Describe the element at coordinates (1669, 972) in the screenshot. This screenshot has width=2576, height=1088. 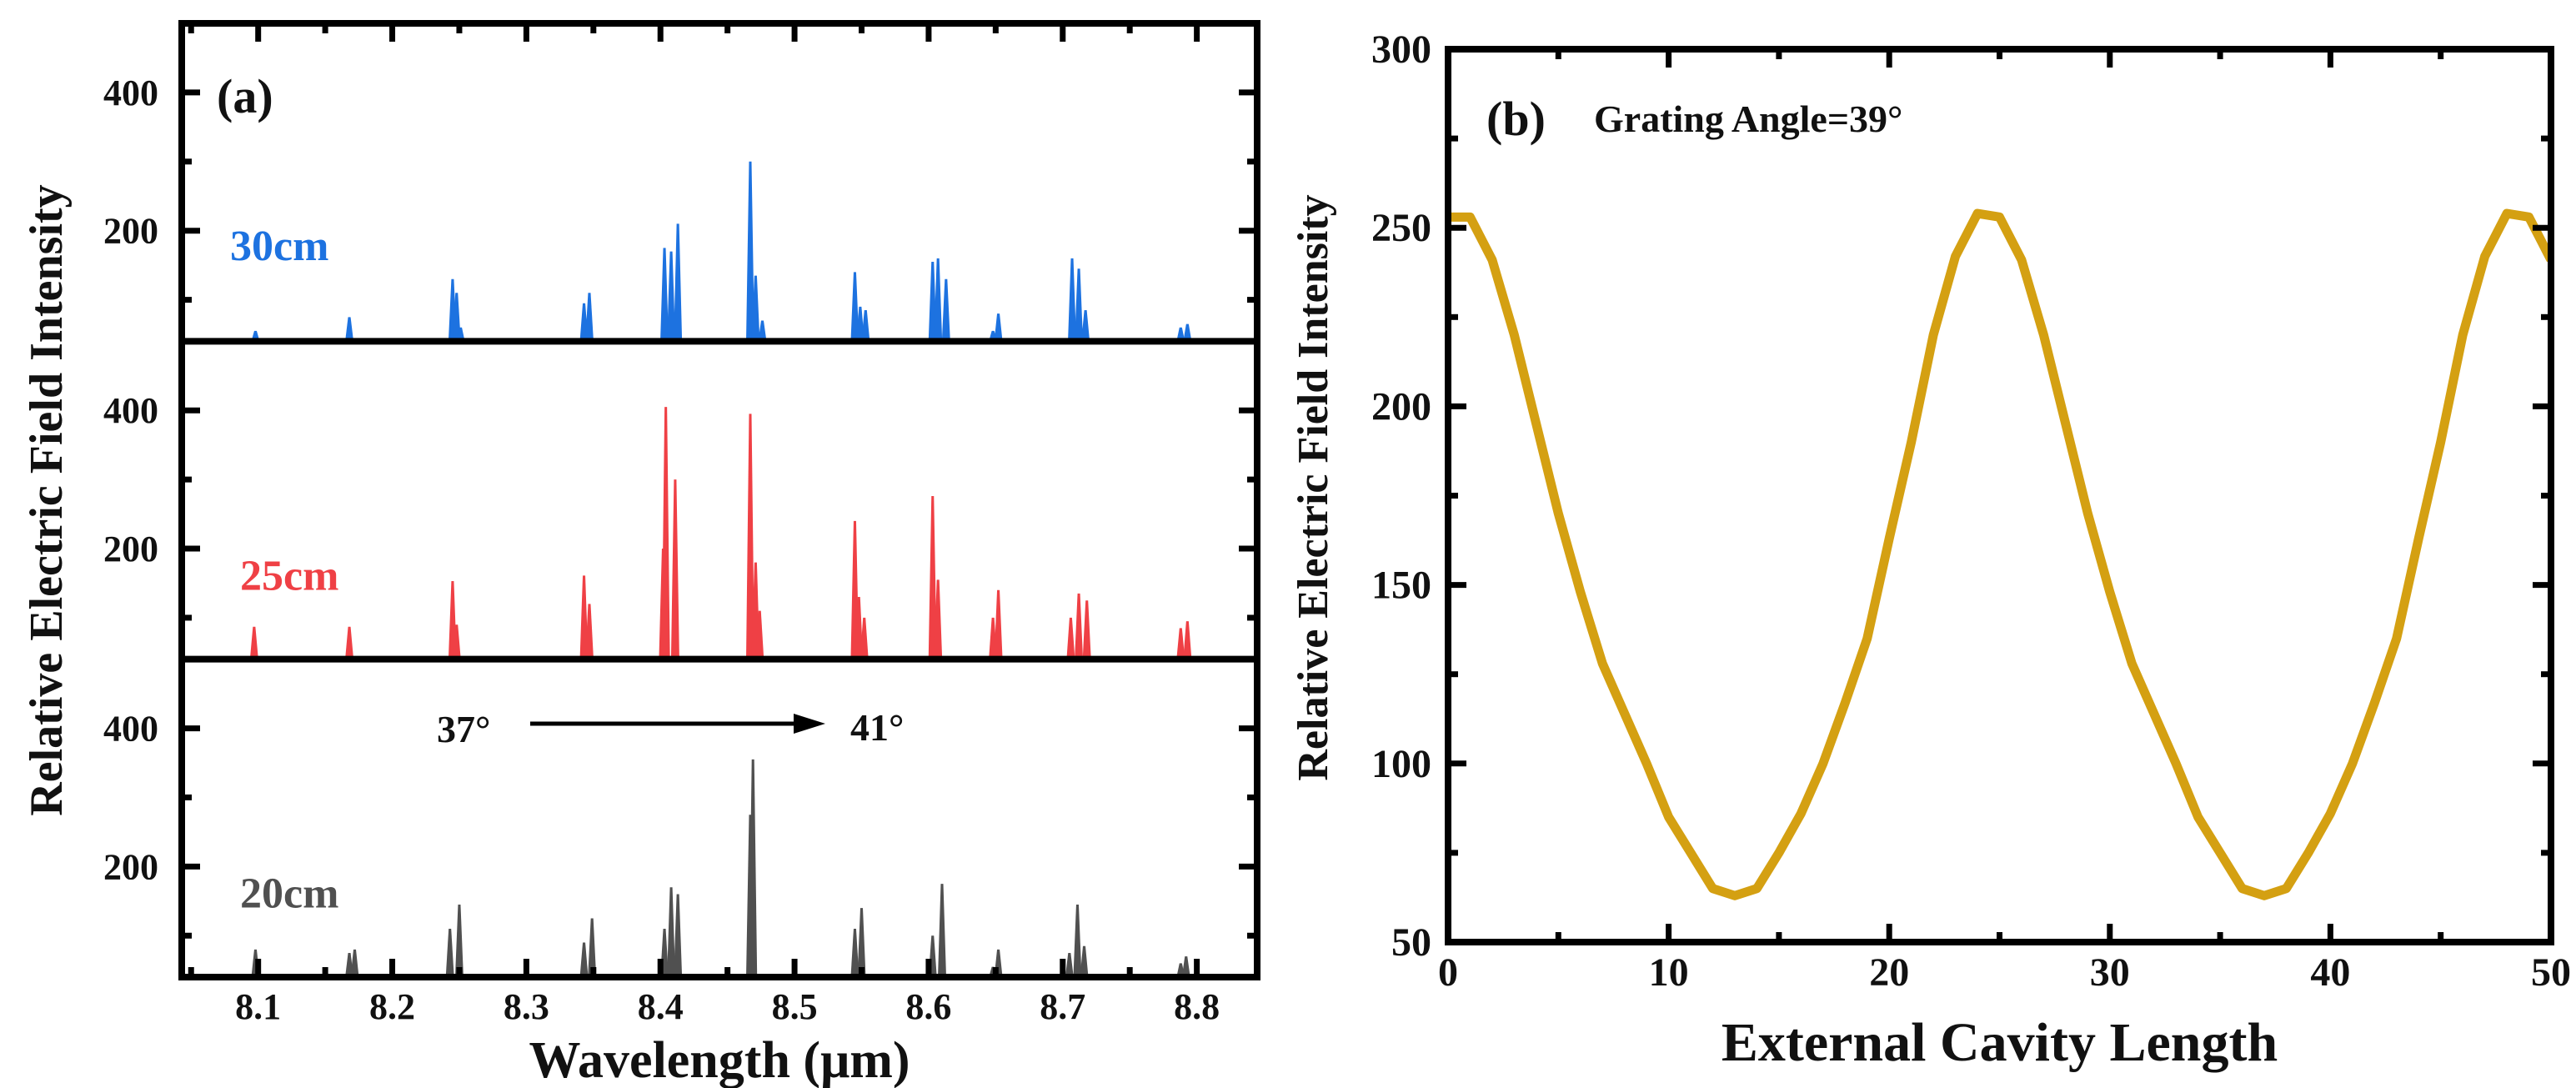
I see `x-tick-label: 10` at that location.